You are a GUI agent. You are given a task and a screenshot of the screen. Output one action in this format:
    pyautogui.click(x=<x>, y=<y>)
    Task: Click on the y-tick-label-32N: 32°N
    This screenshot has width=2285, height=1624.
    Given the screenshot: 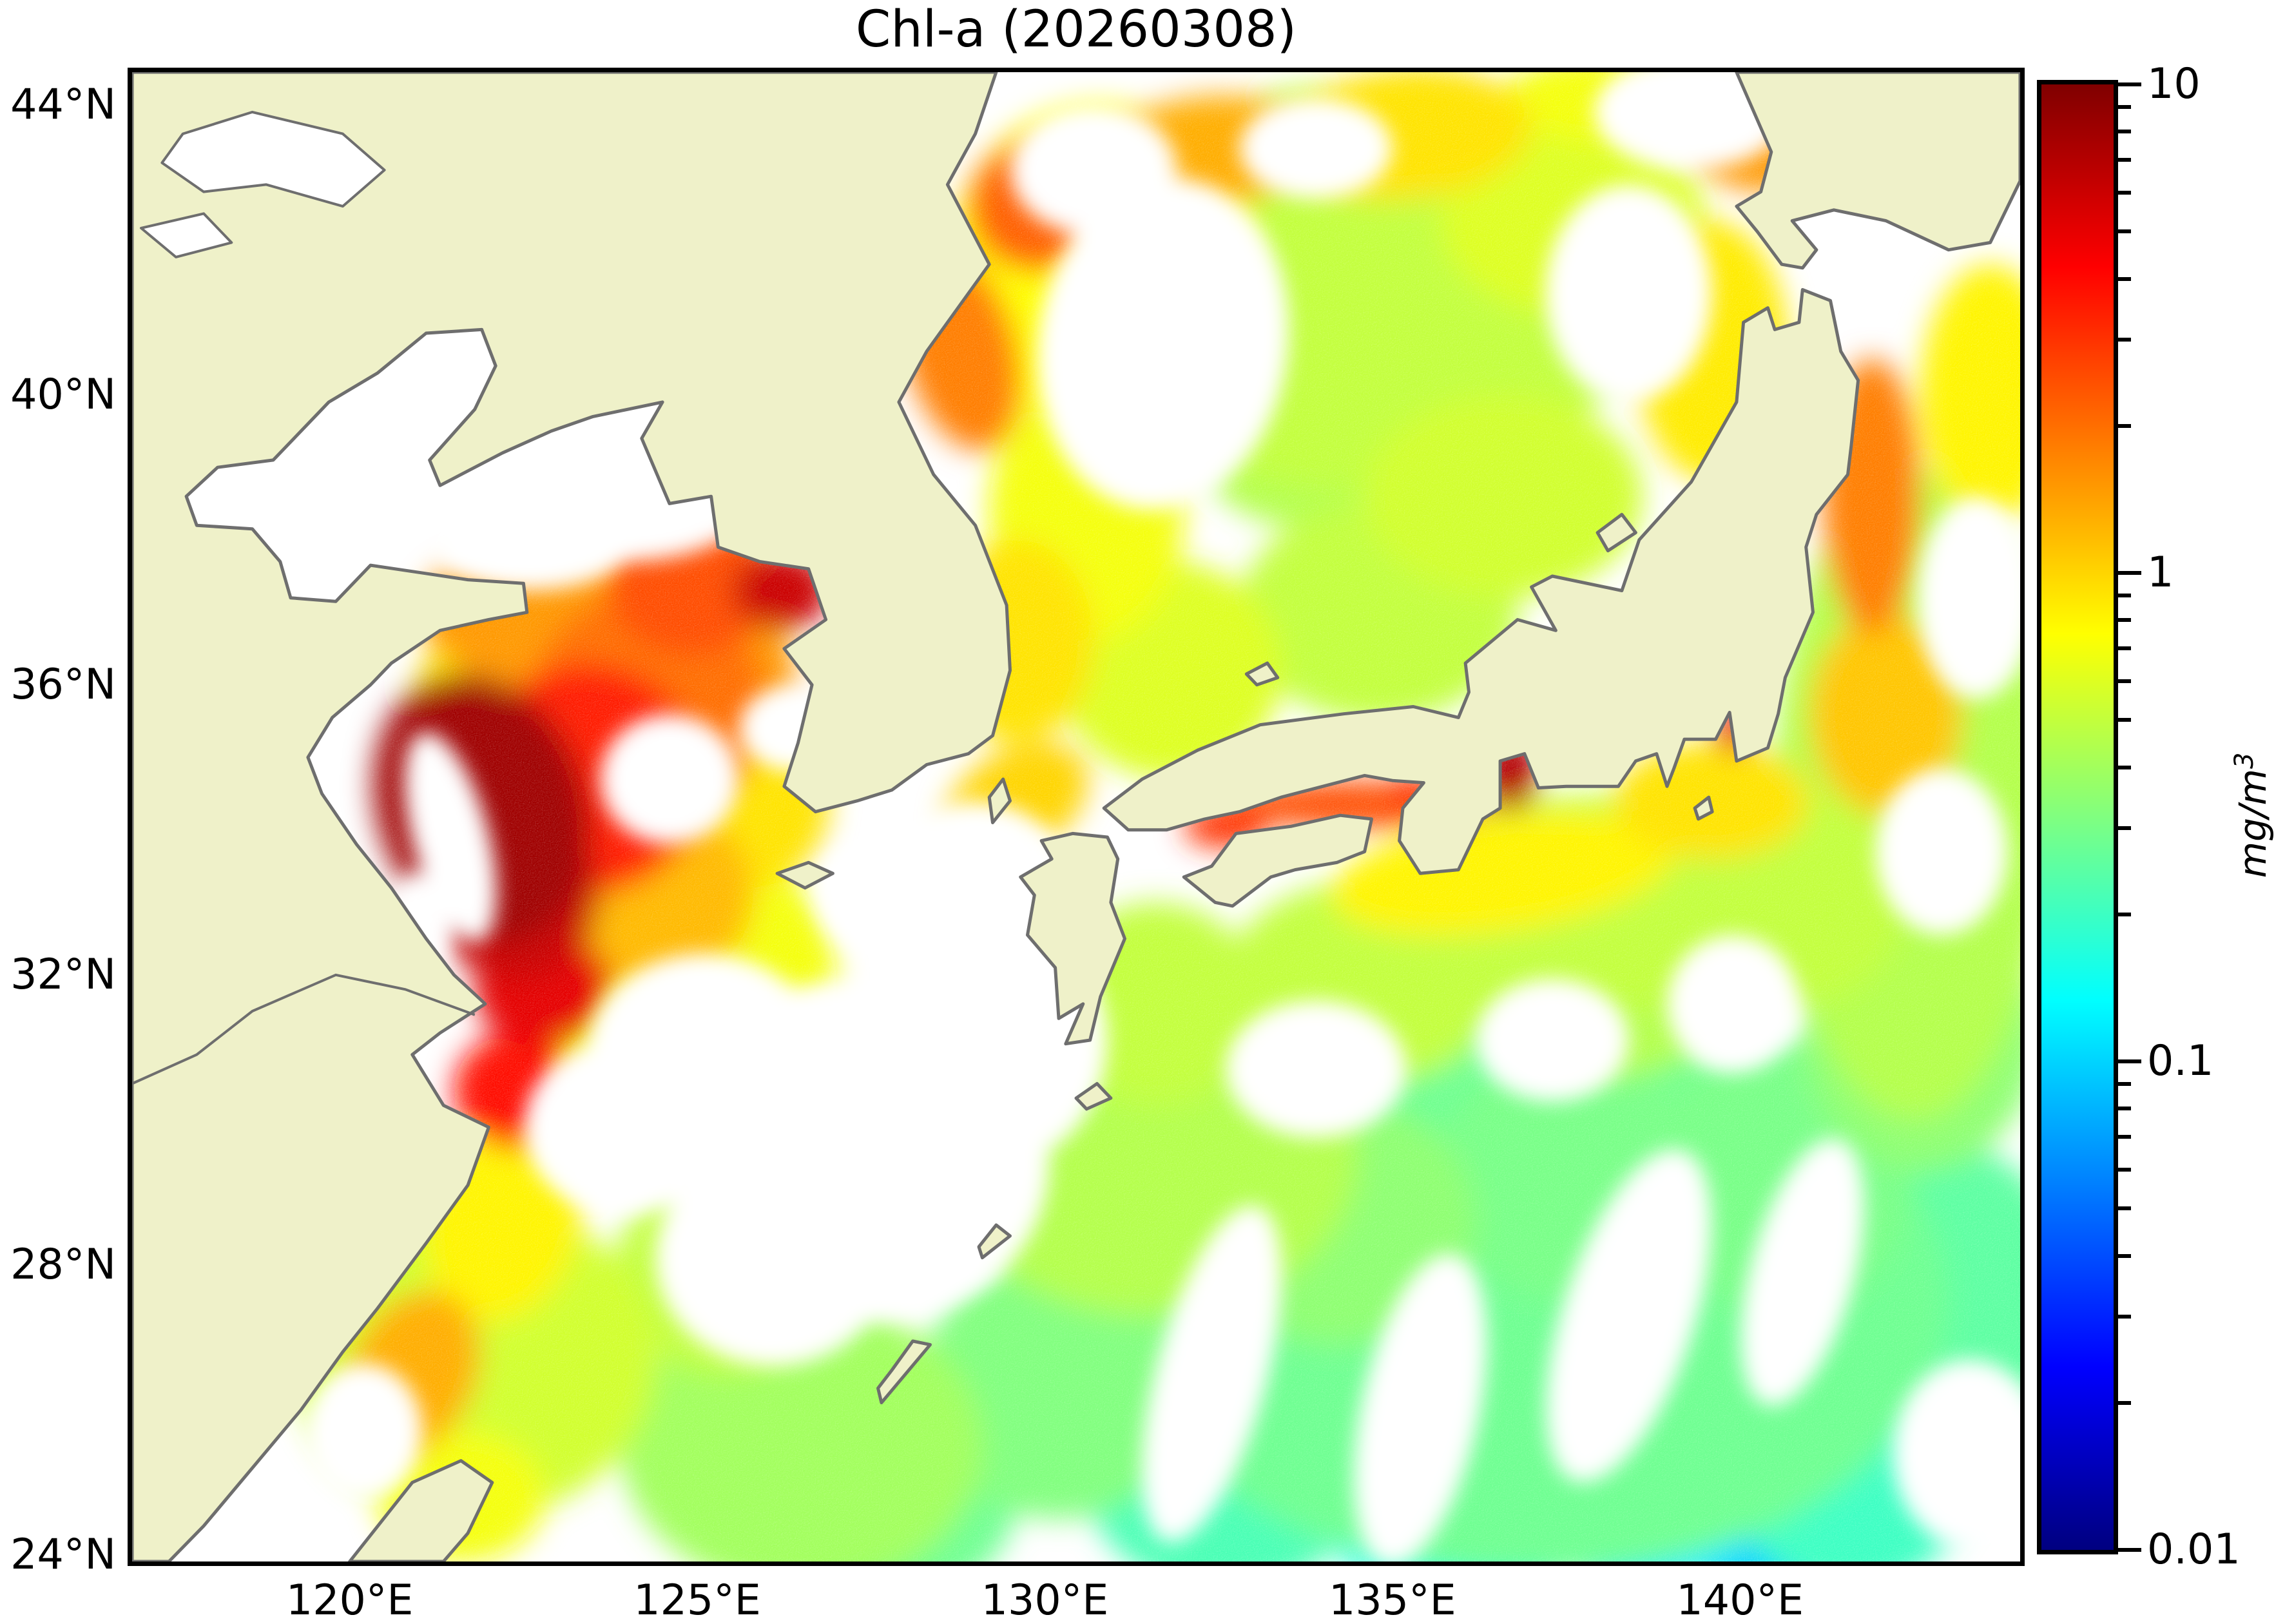 What is the action you would take?
    pyautogui.click(x=63, y=974)
    